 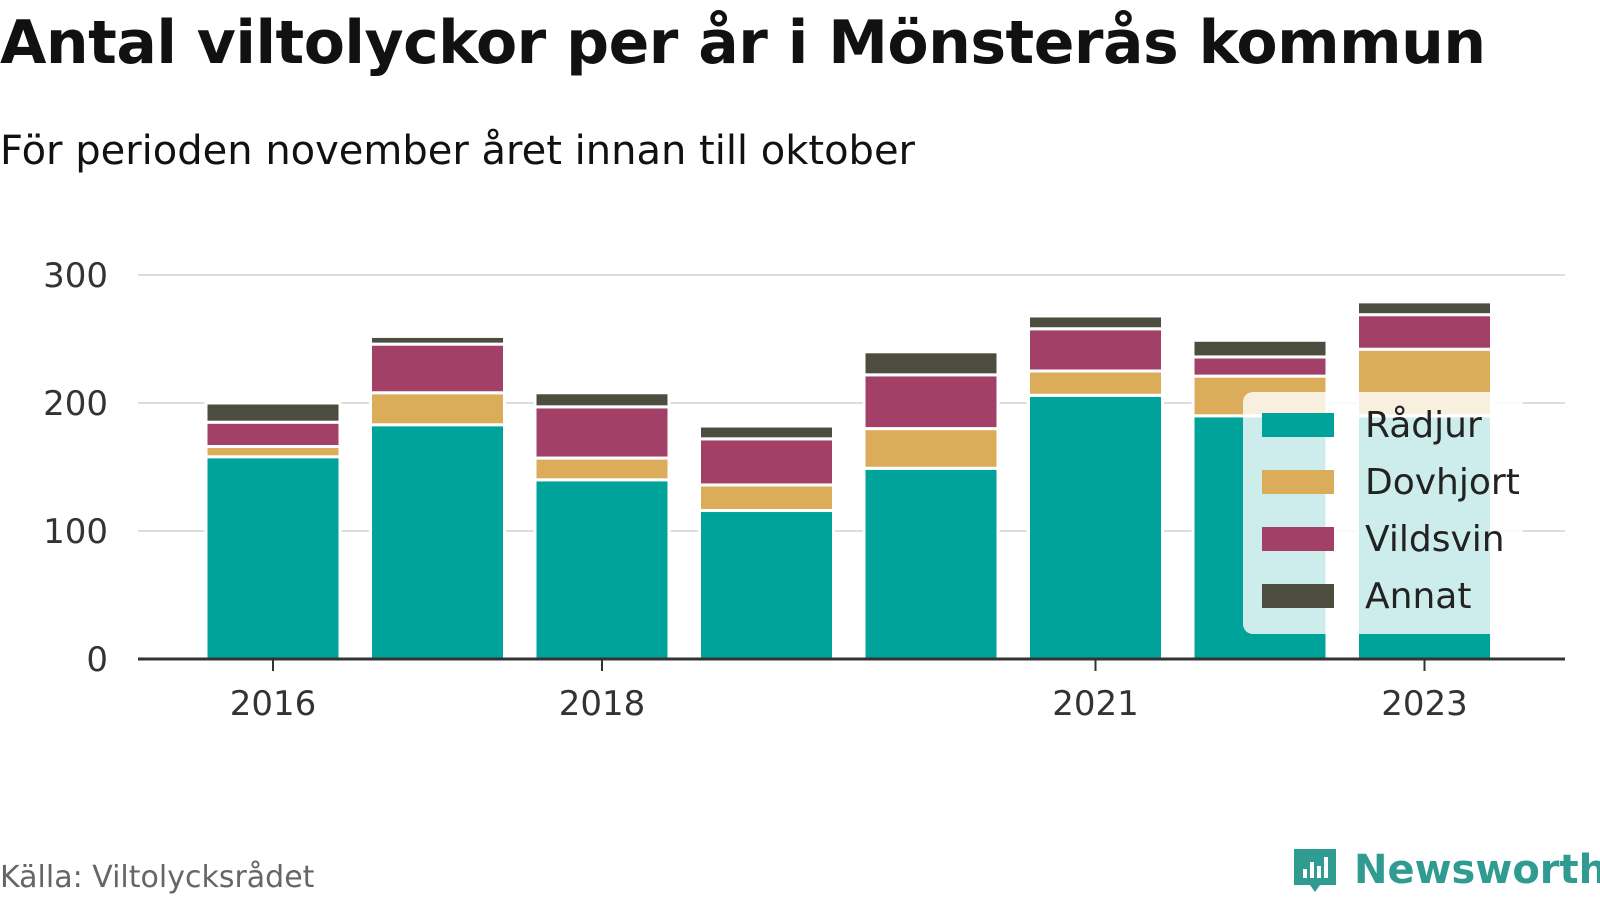 I want to click on y-tick-label: 300, so click(x=75, y=276).